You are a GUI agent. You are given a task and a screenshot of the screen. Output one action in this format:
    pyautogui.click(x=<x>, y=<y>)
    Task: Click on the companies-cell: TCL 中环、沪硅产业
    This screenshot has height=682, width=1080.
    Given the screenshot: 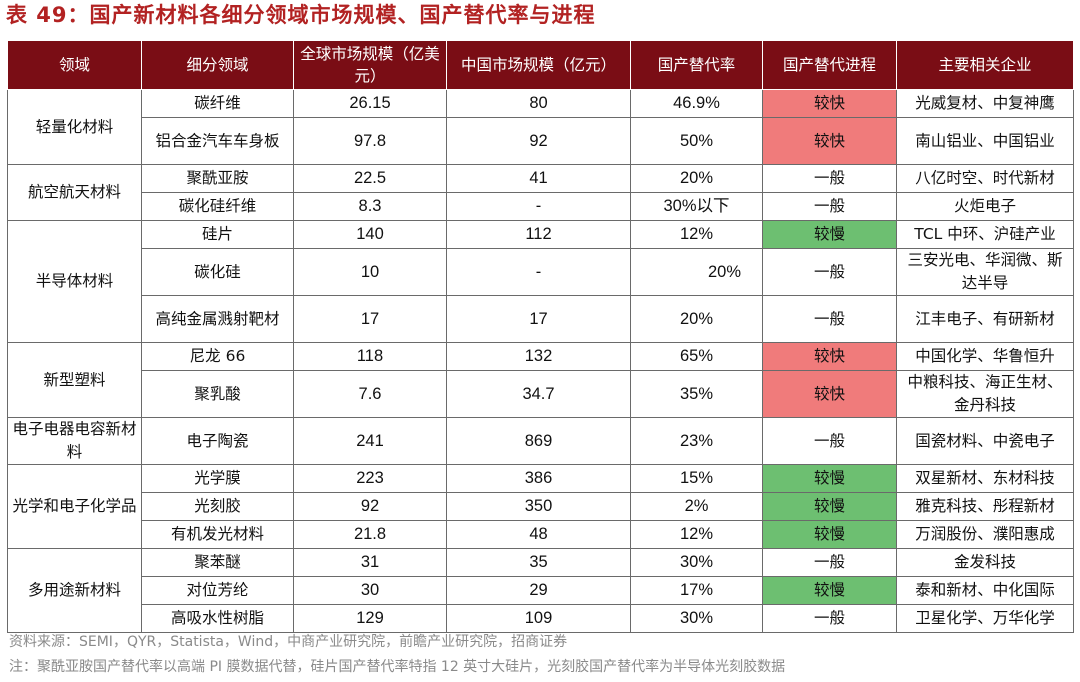 What is the action you would take?
    pyautogui.click(x=985, y=234)
    